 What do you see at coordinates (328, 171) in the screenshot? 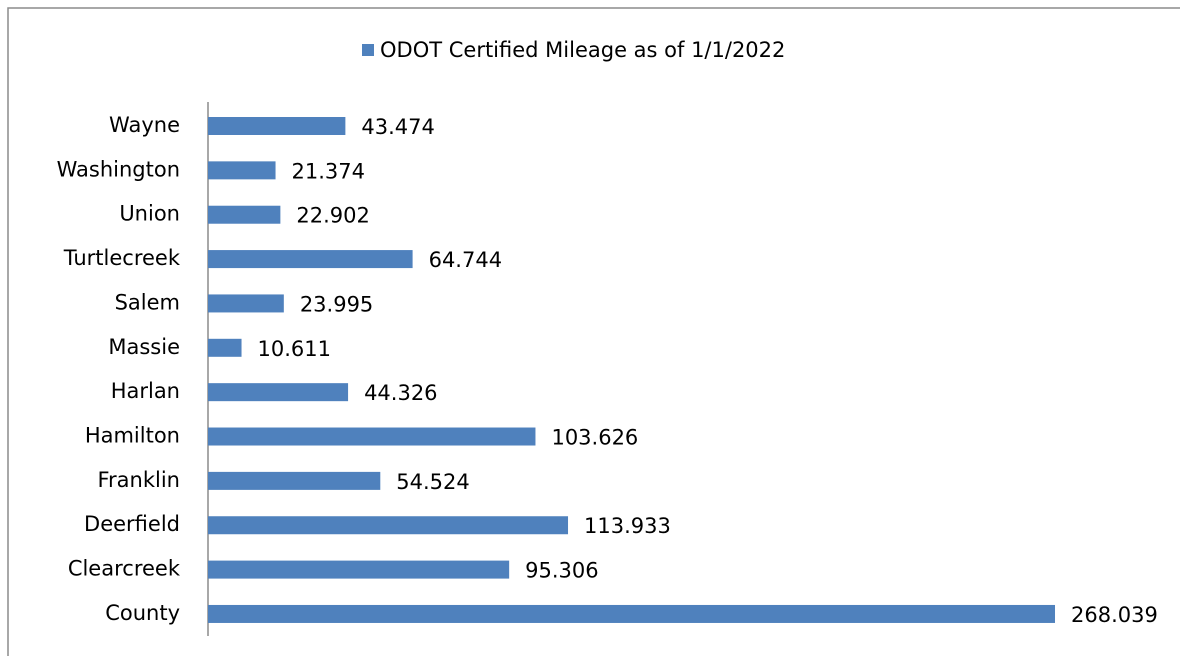
I see `data-label: 21.374` at bounding box center [328, 171].